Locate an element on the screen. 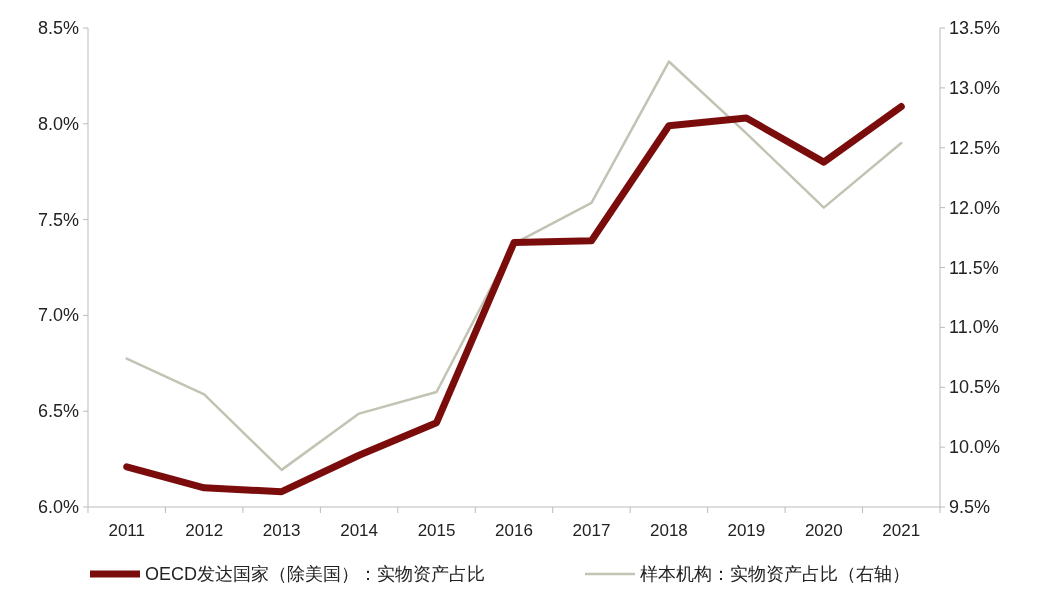 This screenshot has width=1056, height=610. legend-label: 样本机构：实物资产占比（右轴） is located at coordinates (775, 574).